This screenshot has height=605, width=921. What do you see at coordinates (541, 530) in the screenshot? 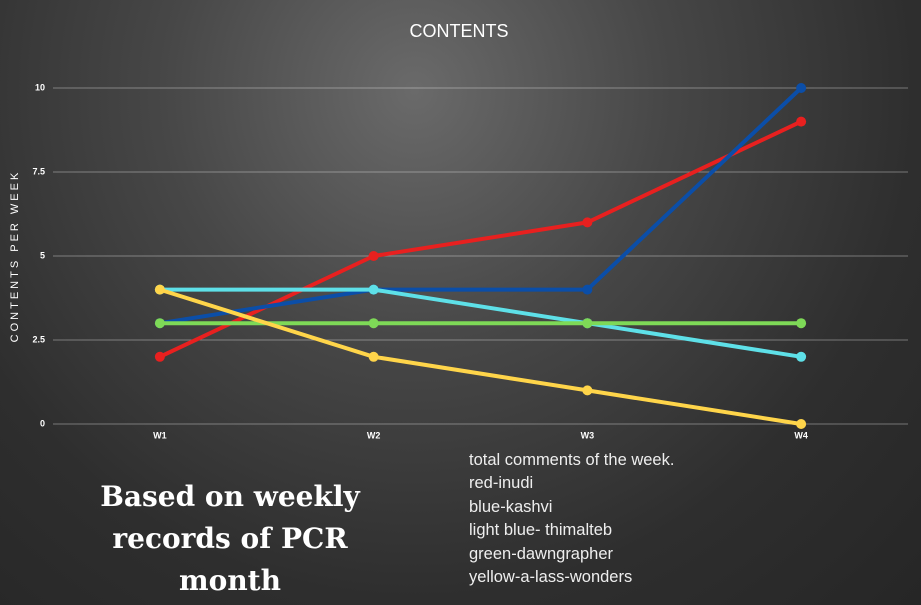
I see `note-line: light blue- thimalteb` at bounding box center [541, 530].